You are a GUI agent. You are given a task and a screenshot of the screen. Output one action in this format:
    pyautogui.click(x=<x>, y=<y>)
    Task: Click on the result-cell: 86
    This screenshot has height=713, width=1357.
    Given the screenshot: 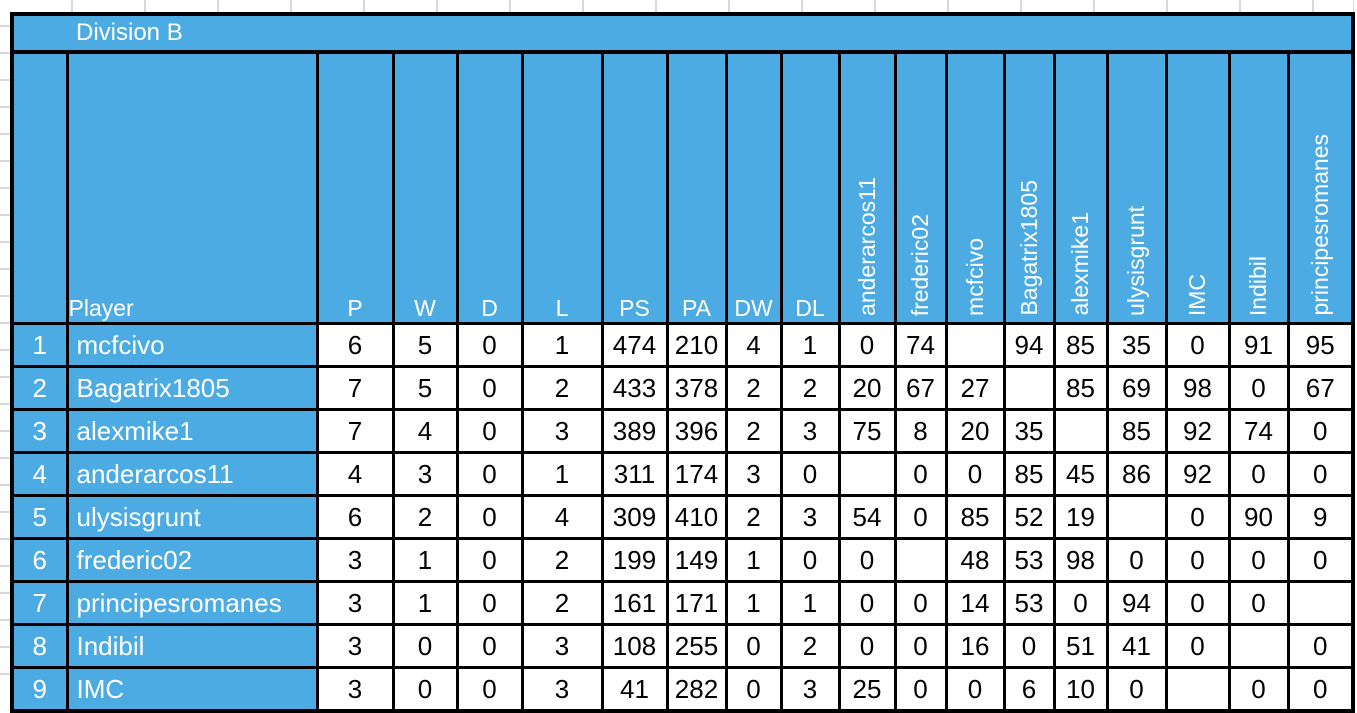 What is the action you would take?
    pyautogui.click(x=1136, y=474)
    